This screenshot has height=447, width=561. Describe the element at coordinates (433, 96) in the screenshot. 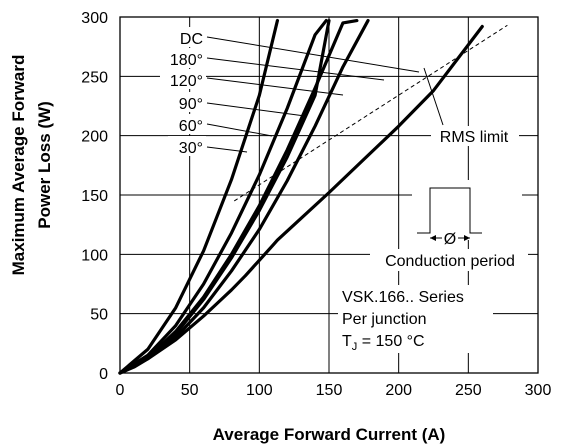

I see `leader-rms` at that location.